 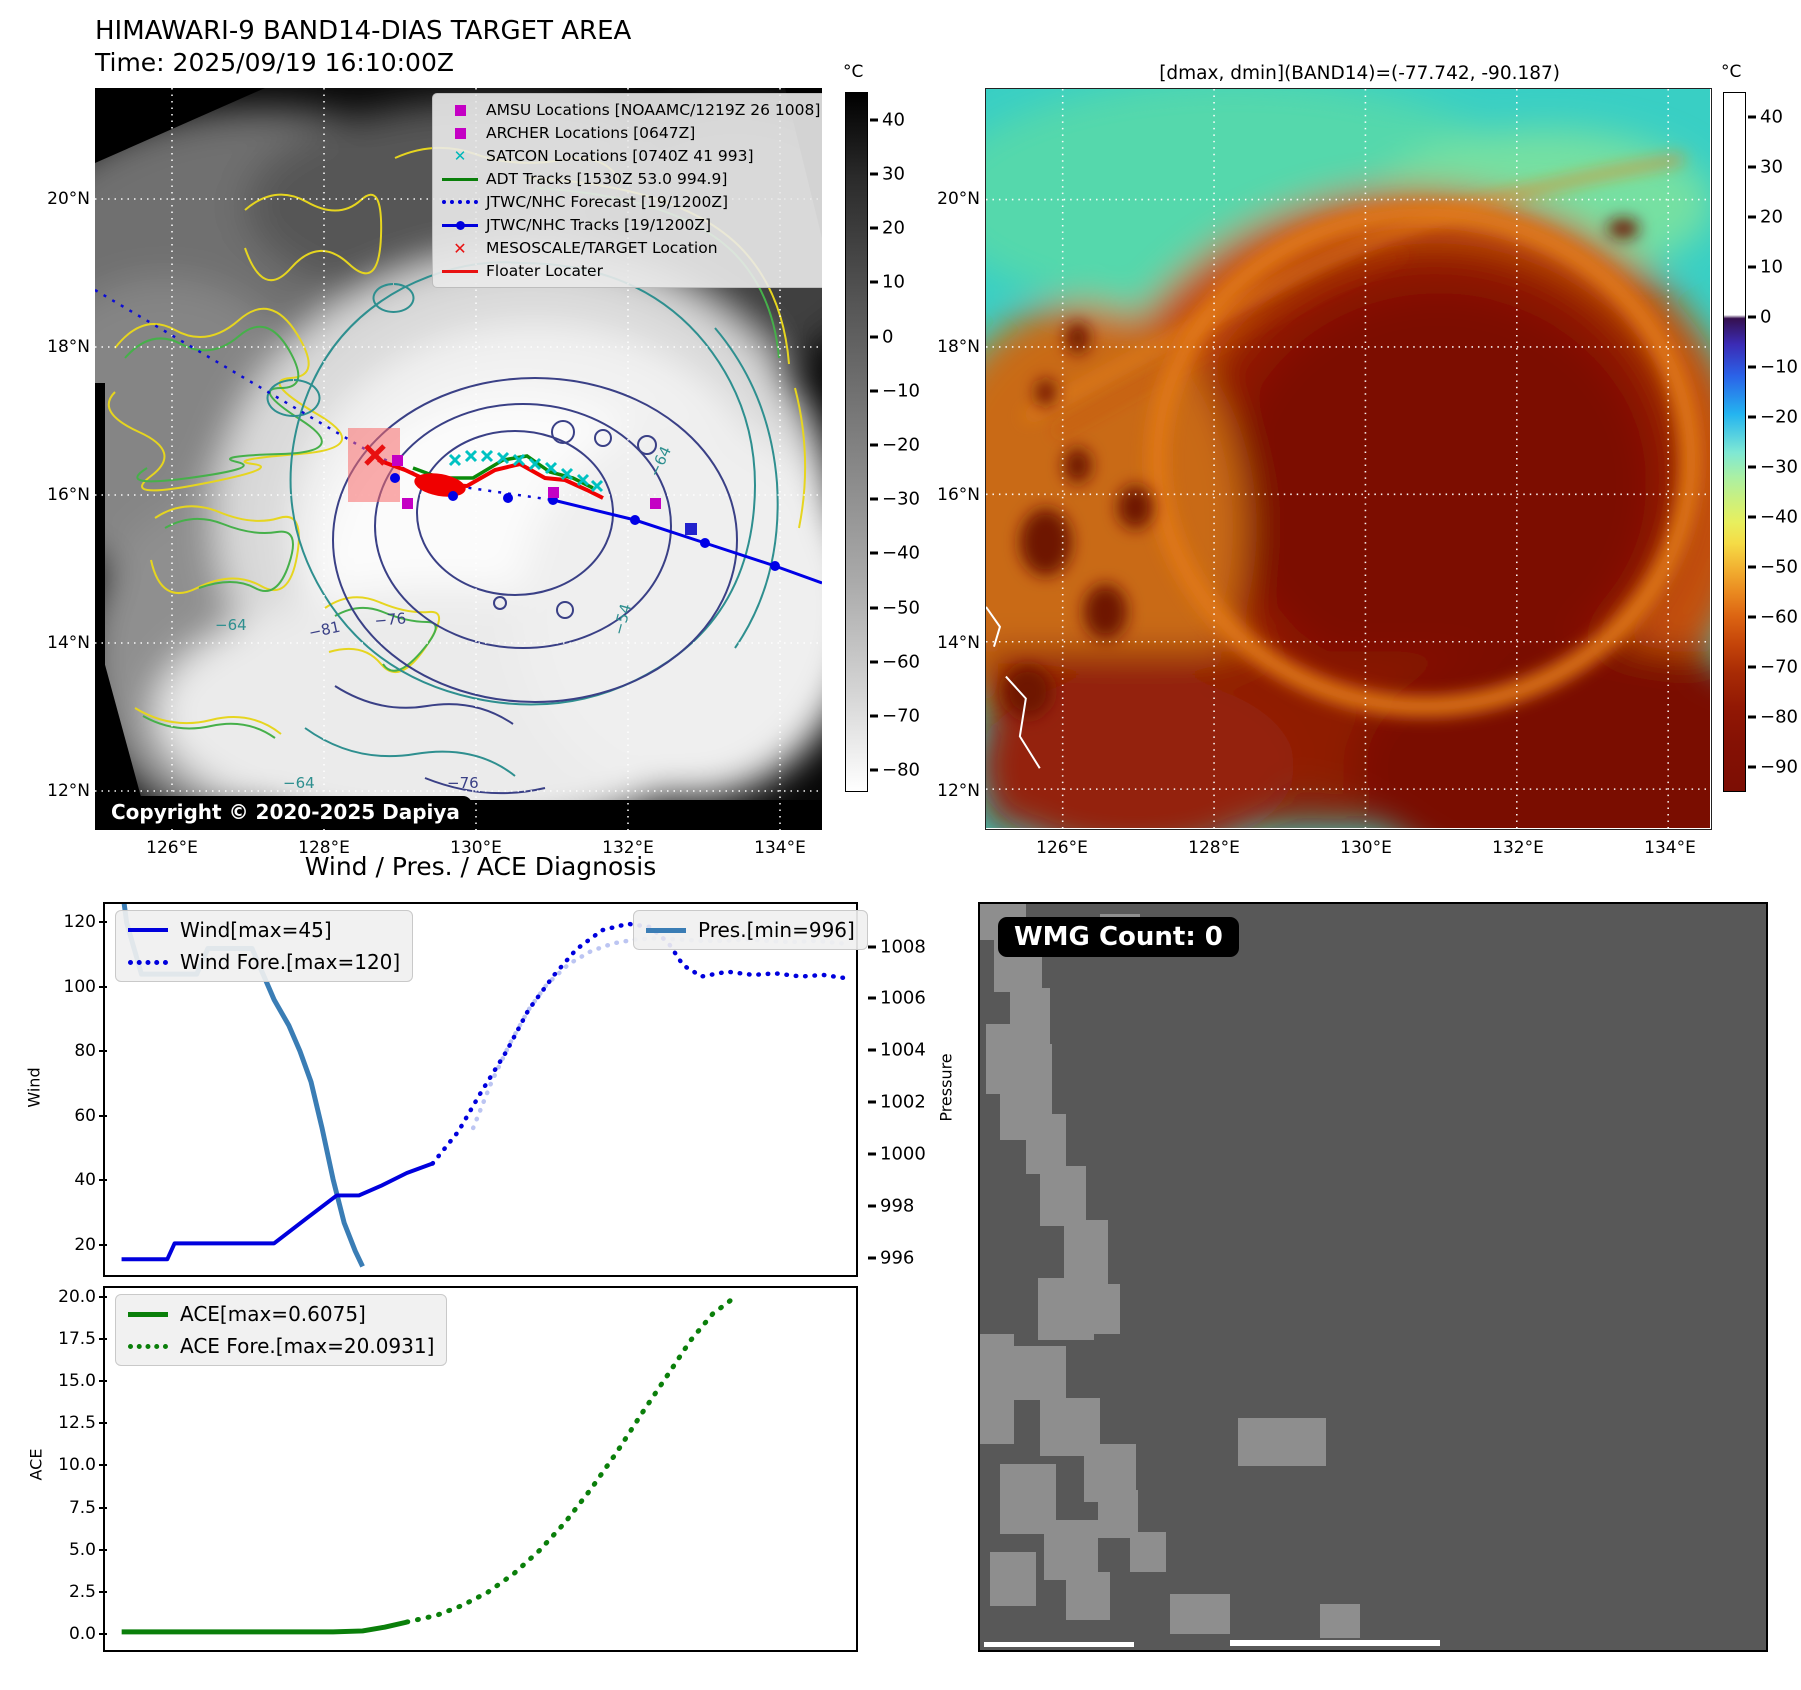 I want to click on awv-colorbar-unit: °C, so click(x=1731, y=72).